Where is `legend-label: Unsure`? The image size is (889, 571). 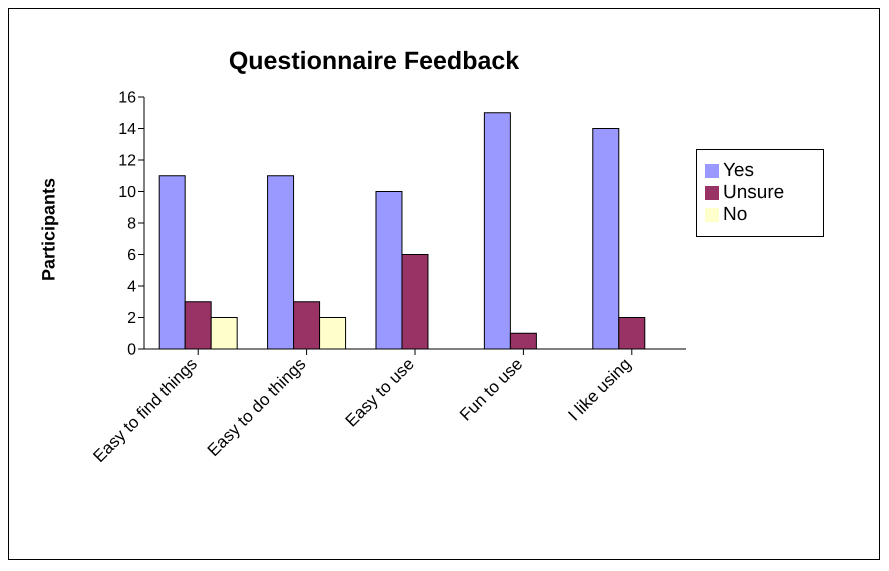
legend-label: Unsure is located at coordinates (753, 192).